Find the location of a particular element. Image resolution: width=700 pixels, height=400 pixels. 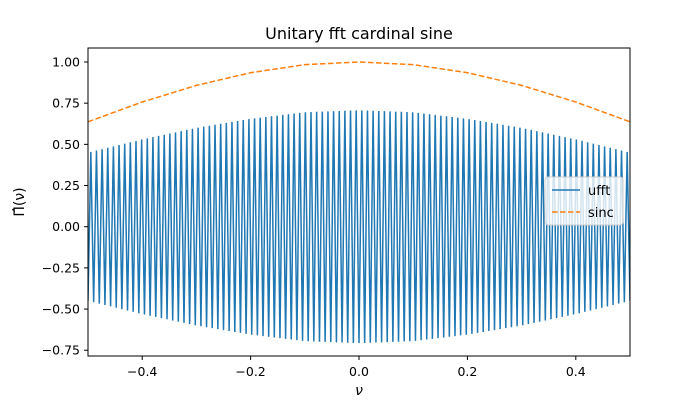

legend-sinc-label: sinc is located at coordinates (601, 213).